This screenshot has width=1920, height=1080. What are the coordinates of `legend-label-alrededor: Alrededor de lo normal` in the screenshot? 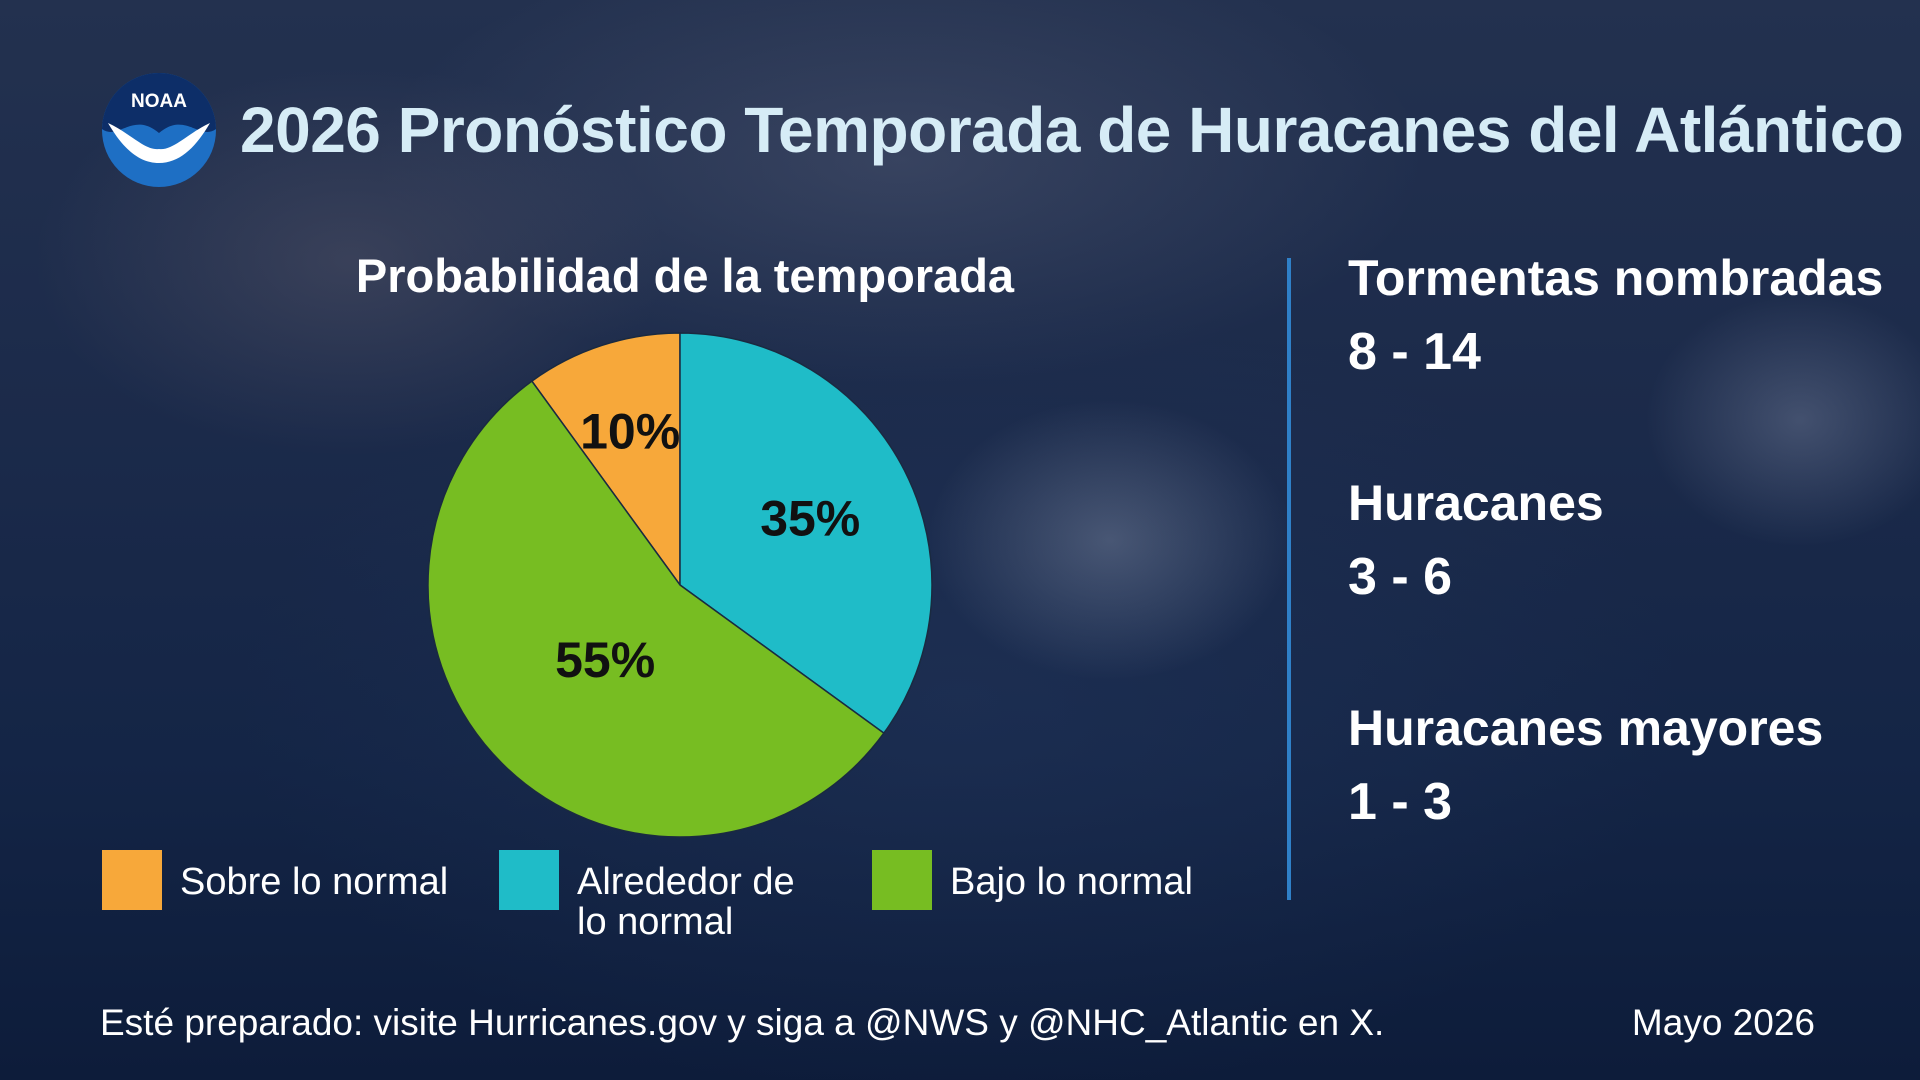 It's located at (686, 896).